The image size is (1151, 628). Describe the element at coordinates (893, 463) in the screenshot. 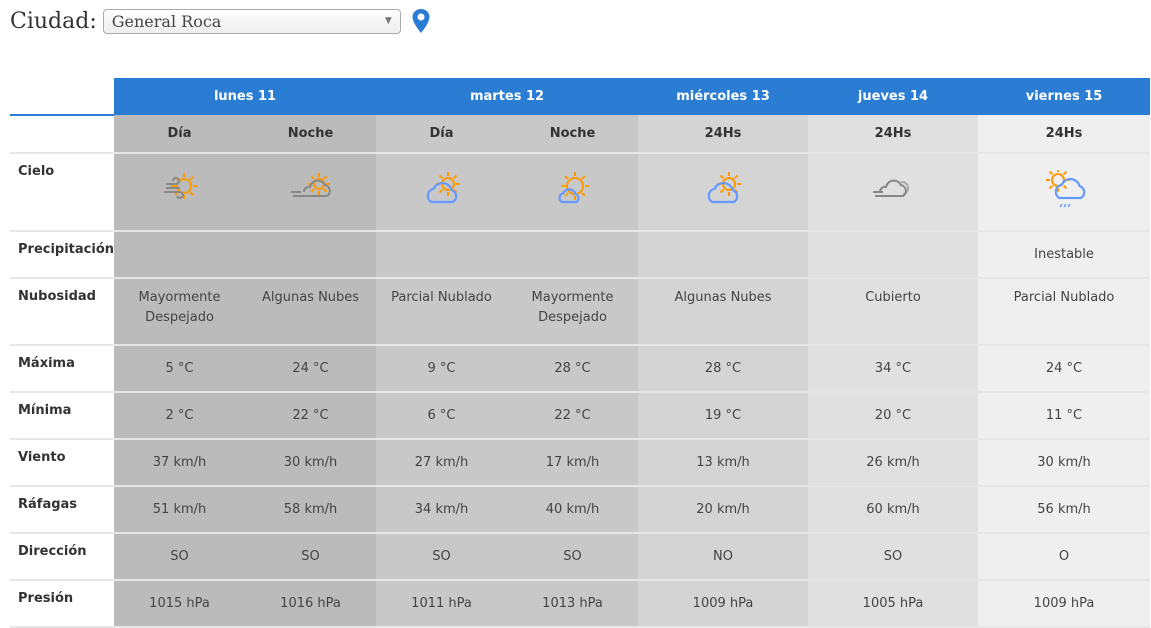

I see `viento-cell: 26 km/h` at that location.